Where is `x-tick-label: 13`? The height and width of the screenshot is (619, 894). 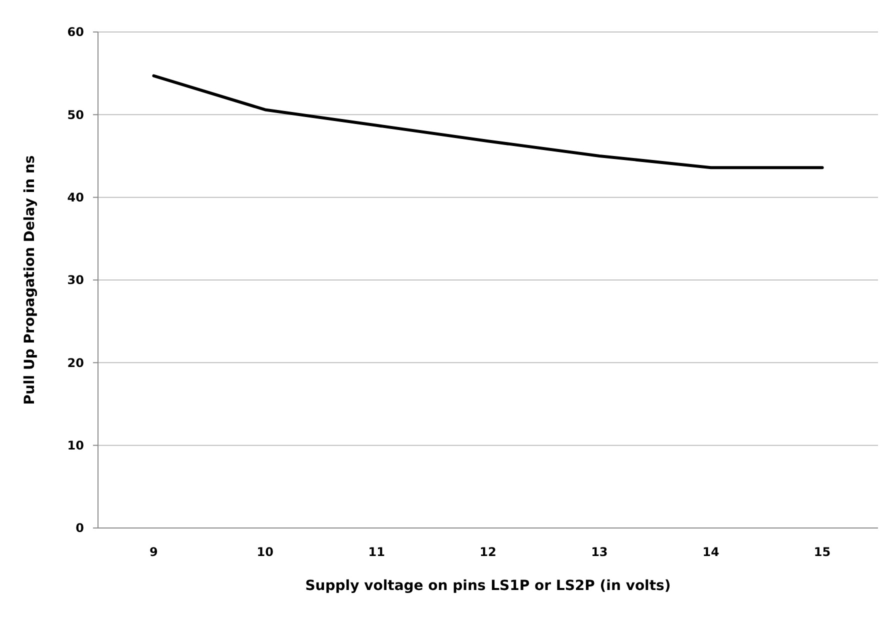 x-tick-label: 13 is located at coordinates (599, 552).